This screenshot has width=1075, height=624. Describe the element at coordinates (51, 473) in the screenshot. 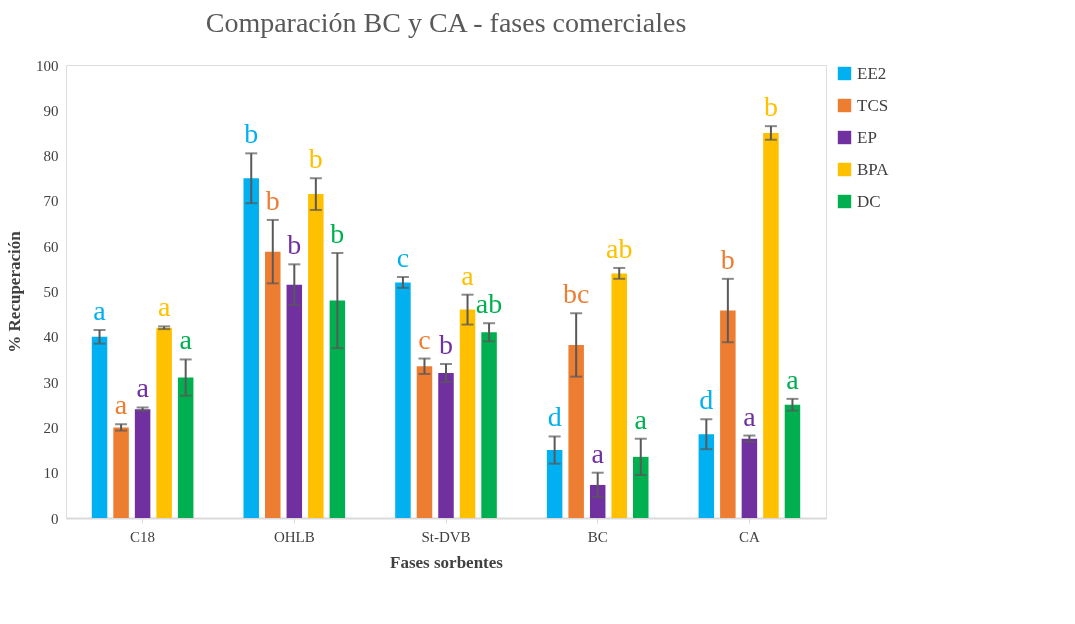

I see `y-tick-label: 10` at that location.